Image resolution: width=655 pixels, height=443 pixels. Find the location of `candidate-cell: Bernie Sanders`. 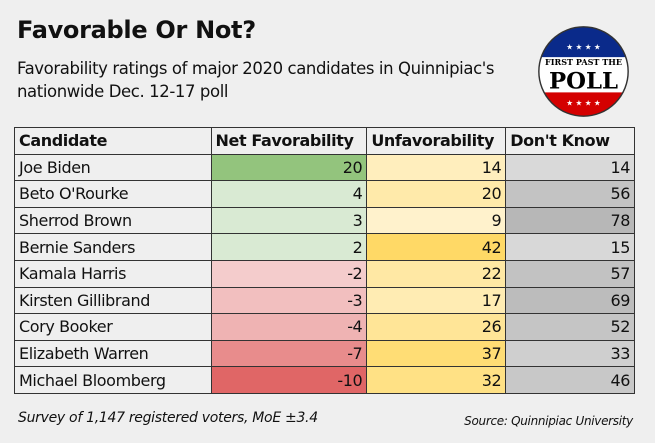

candidate-cell: Bernie Sanders is located at coordinates (113, 247).